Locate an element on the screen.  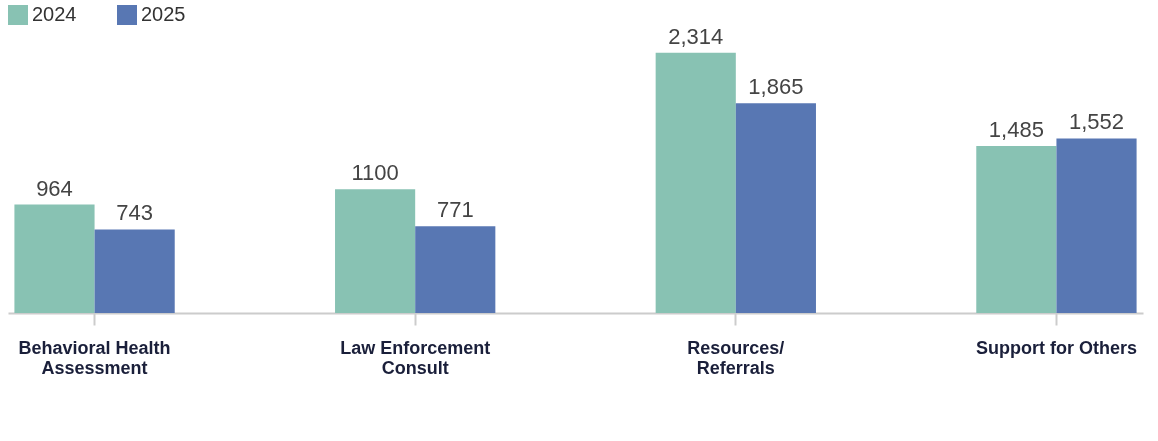
x-tick-label: Law Enforcement Consult is located at coordinates (415, 357).